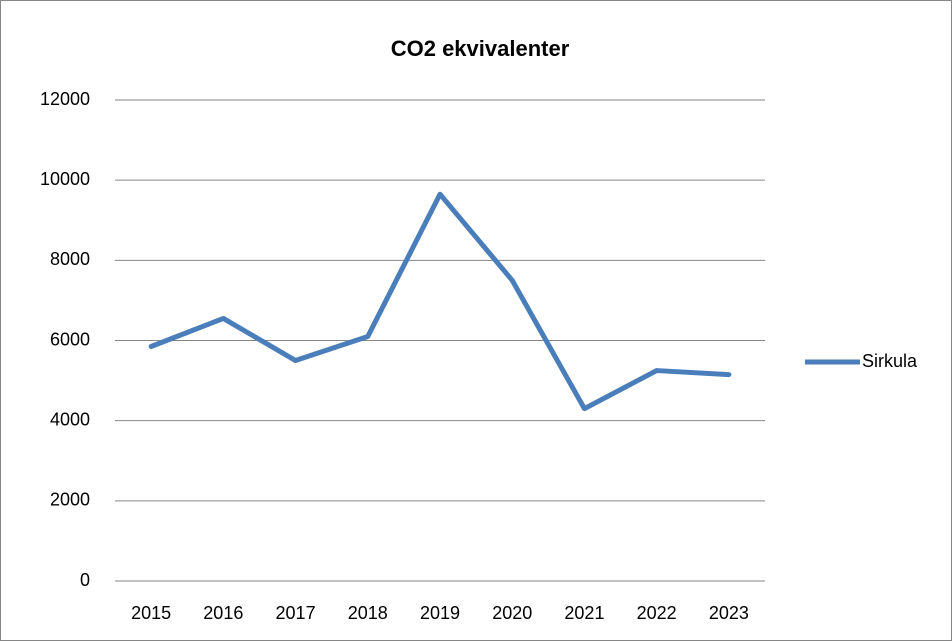 The height and width of the screenshot is (641, 952). Describe the element at coordinates (70, 500) in the screenshot. I see `y-tick-label: 2000` at that location.